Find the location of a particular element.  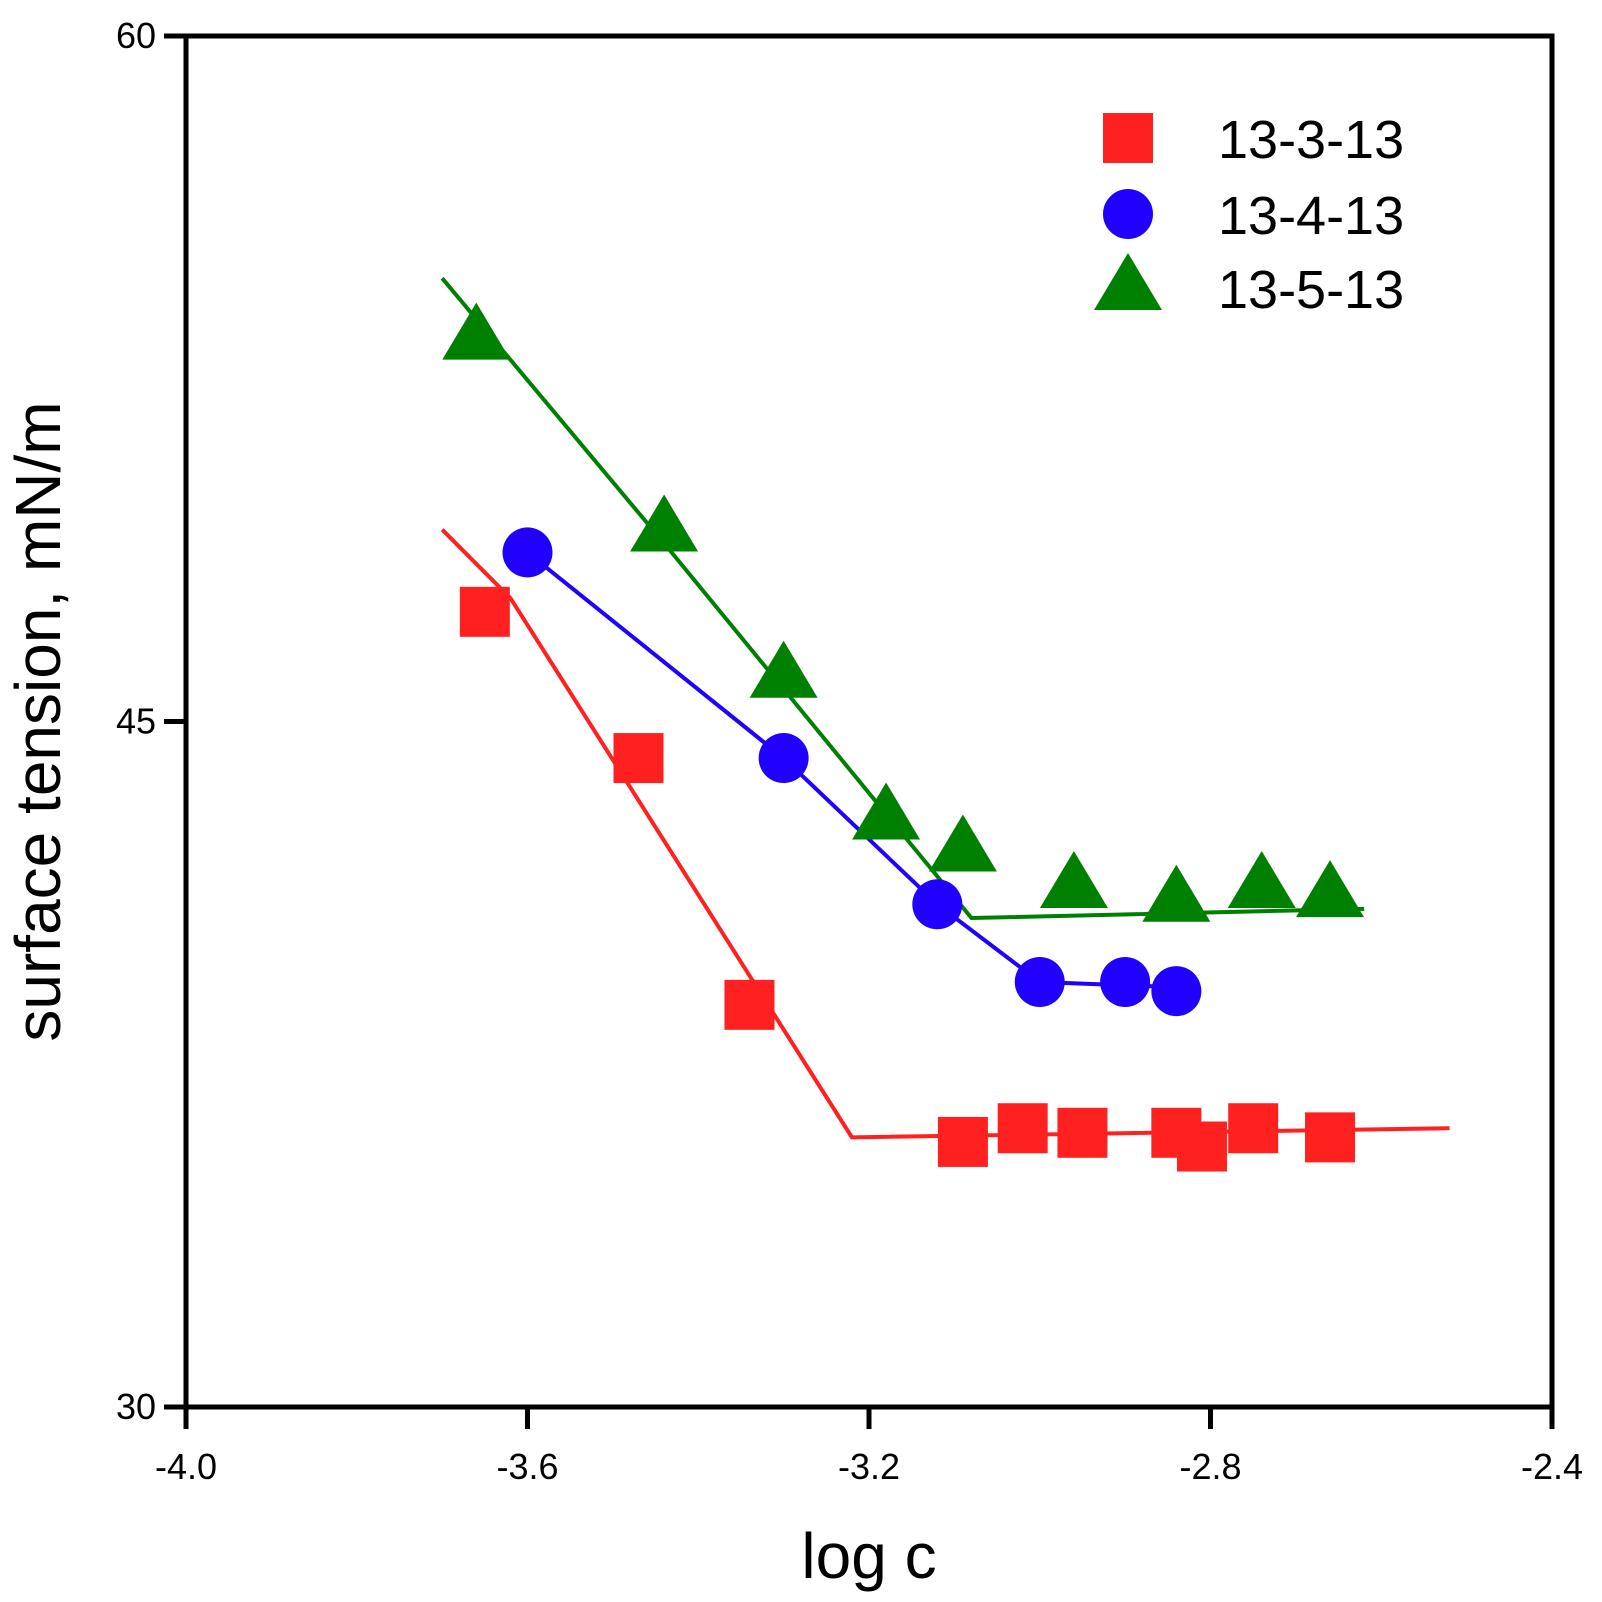

x-tick-label: -2.8 is located at coordinates (1210, 1466).